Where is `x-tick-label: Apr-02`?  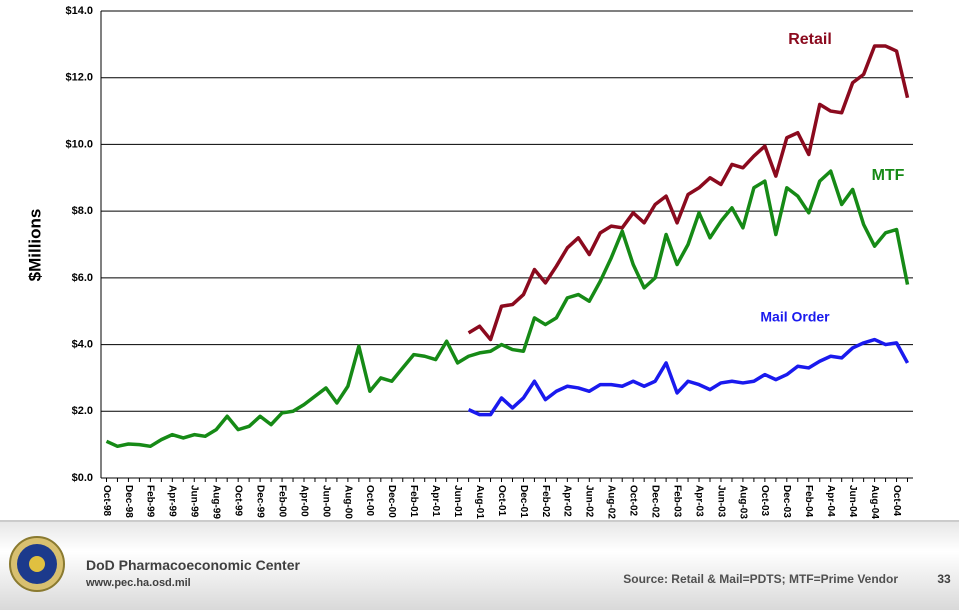 x-tick-label: Apr-02 is located at coordinates (567, 501).